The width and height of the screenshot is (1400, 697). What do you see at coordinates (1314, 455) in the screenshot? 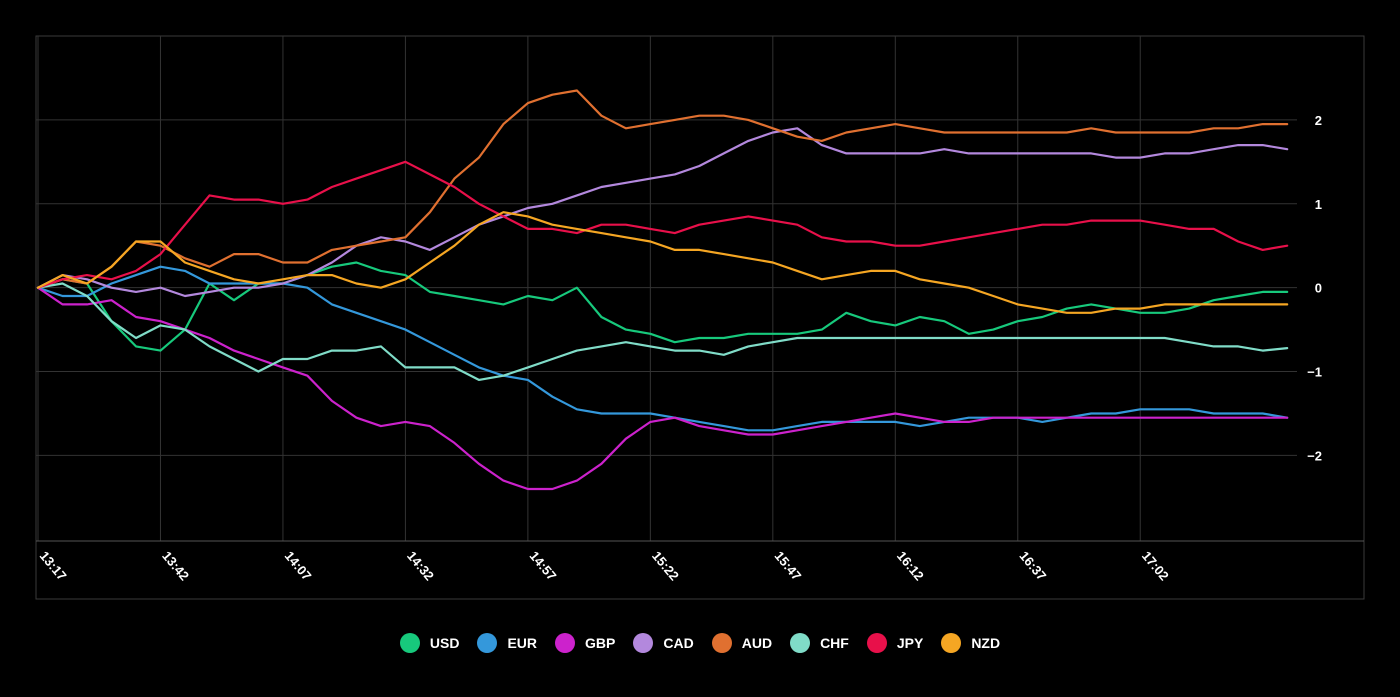
I see `y-tick-label: −2` at bounding box center [1314, 455].